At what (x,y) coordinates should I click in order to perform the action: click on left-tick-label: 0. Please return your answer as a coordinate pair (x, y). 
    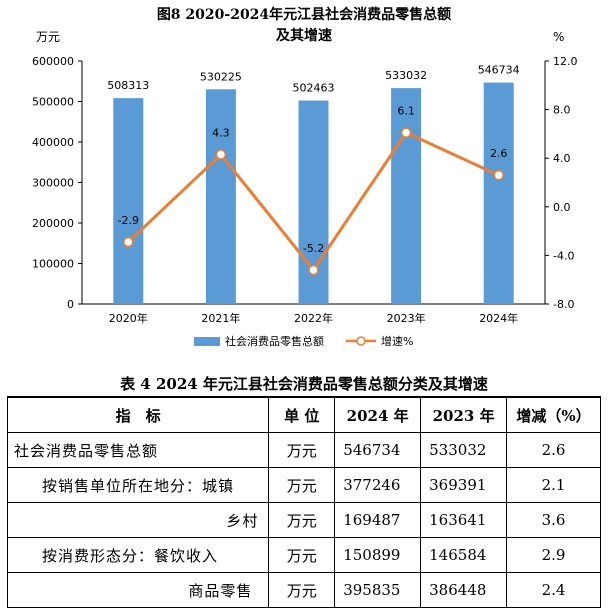
    Looking at the image, I should click on (70, 304).